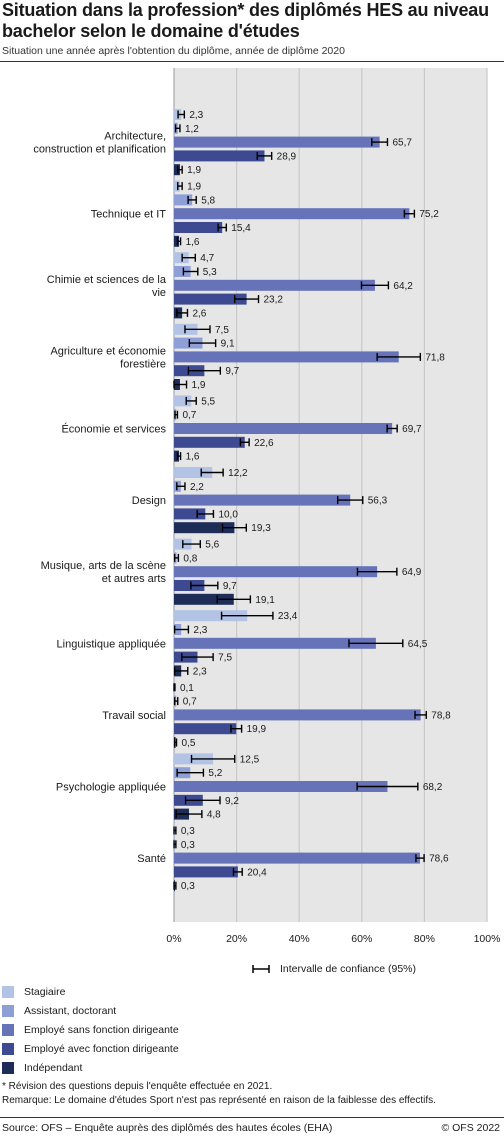 This screenshot has height=1137, width=504. Describe the element at coordinates (441, 715) in the screenshot. I see `data-label: 78,8` at that location.